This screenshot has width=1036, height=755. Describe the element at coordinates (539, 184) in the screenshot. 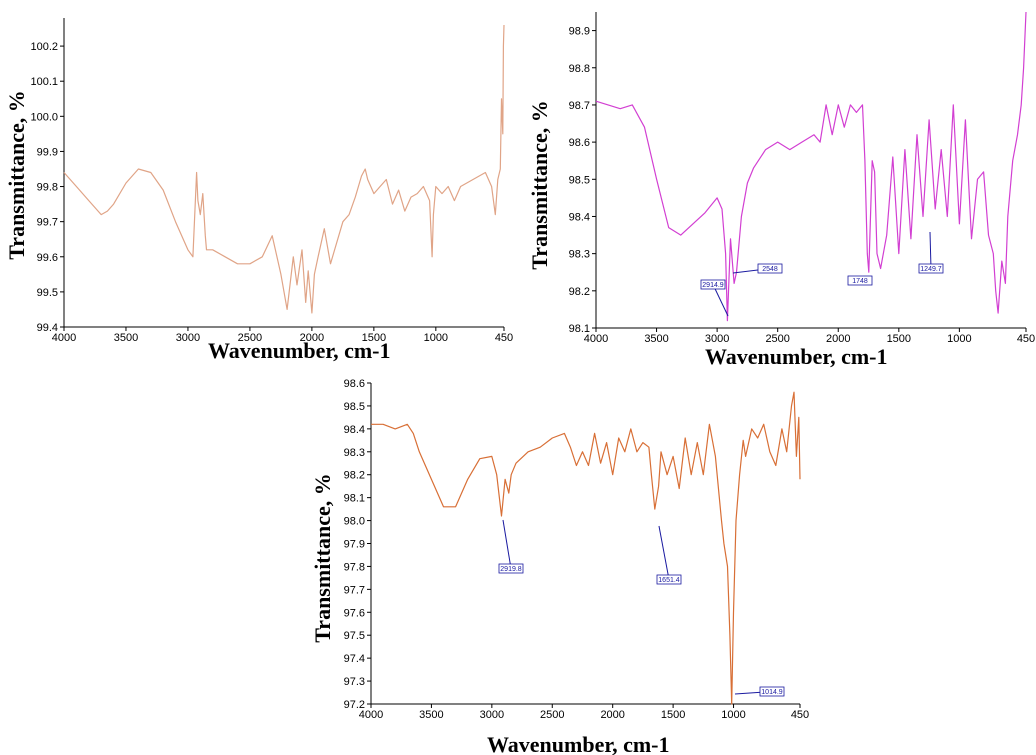

I see `y-axis-label-2: Transmittance, %` at that location.